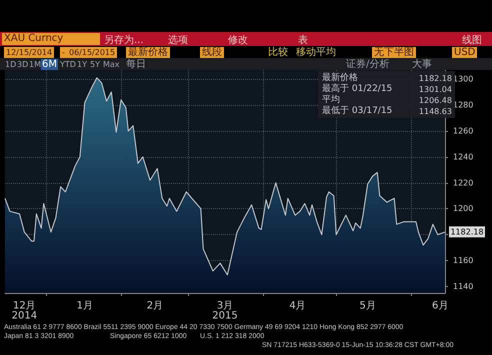 The height and width of the screenshot is (355, 492). What do you see at coordinates (316, 52) in the screenshot?
I see `text: 移动平均` at bounding box center [316, 52].